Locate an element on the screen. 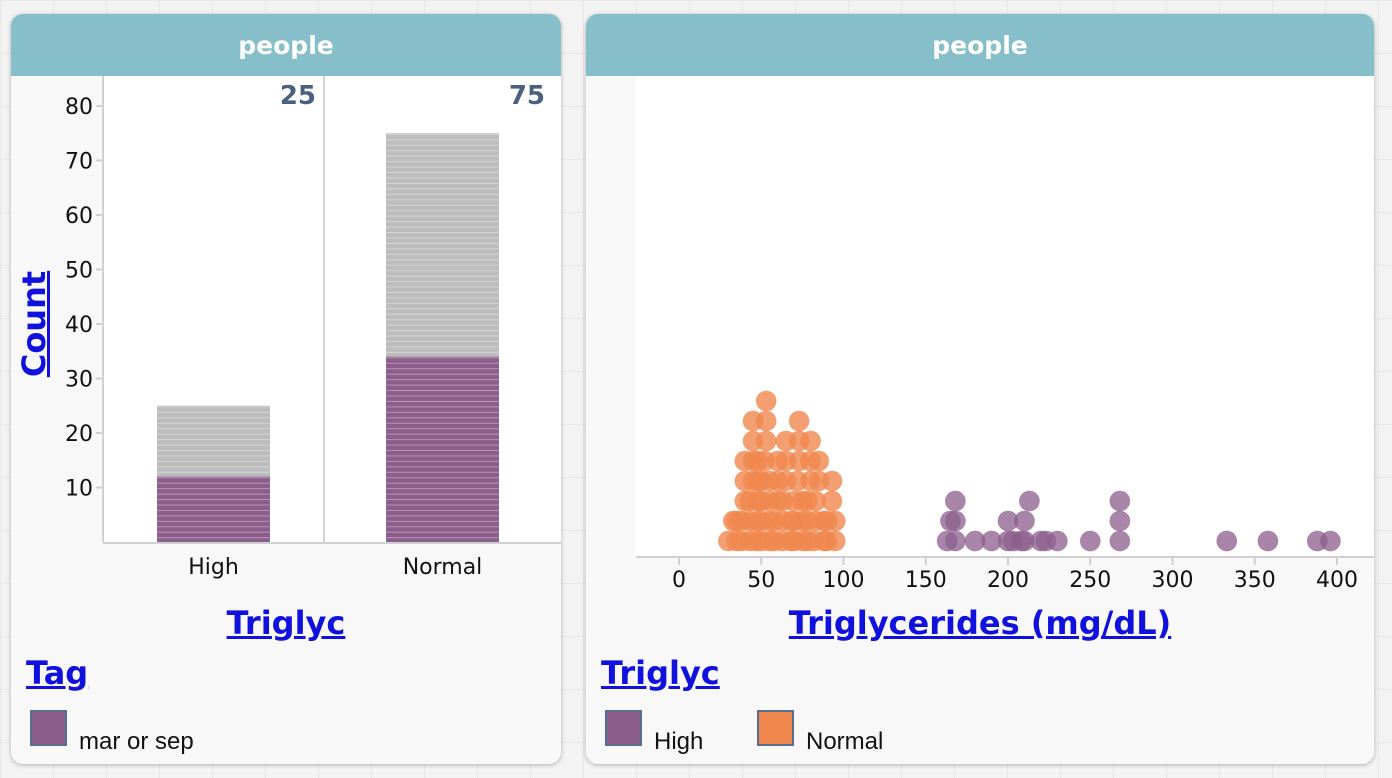 The height and width of the screenshot is (778, 1392). x-tick-label: 400 is located at coordinates (1337, 580).